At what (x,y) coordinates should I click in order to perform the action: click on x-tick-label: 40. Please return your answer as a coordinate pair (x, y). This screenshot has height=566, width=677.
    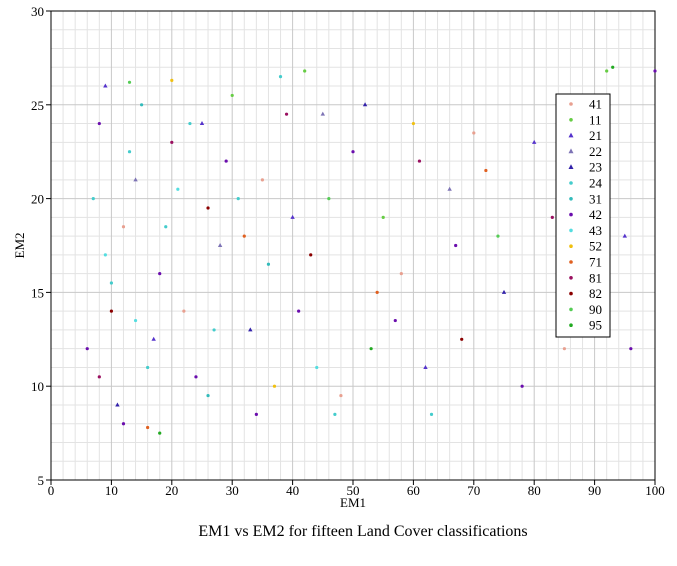
    Looking at the image, I should click on (292, 490).